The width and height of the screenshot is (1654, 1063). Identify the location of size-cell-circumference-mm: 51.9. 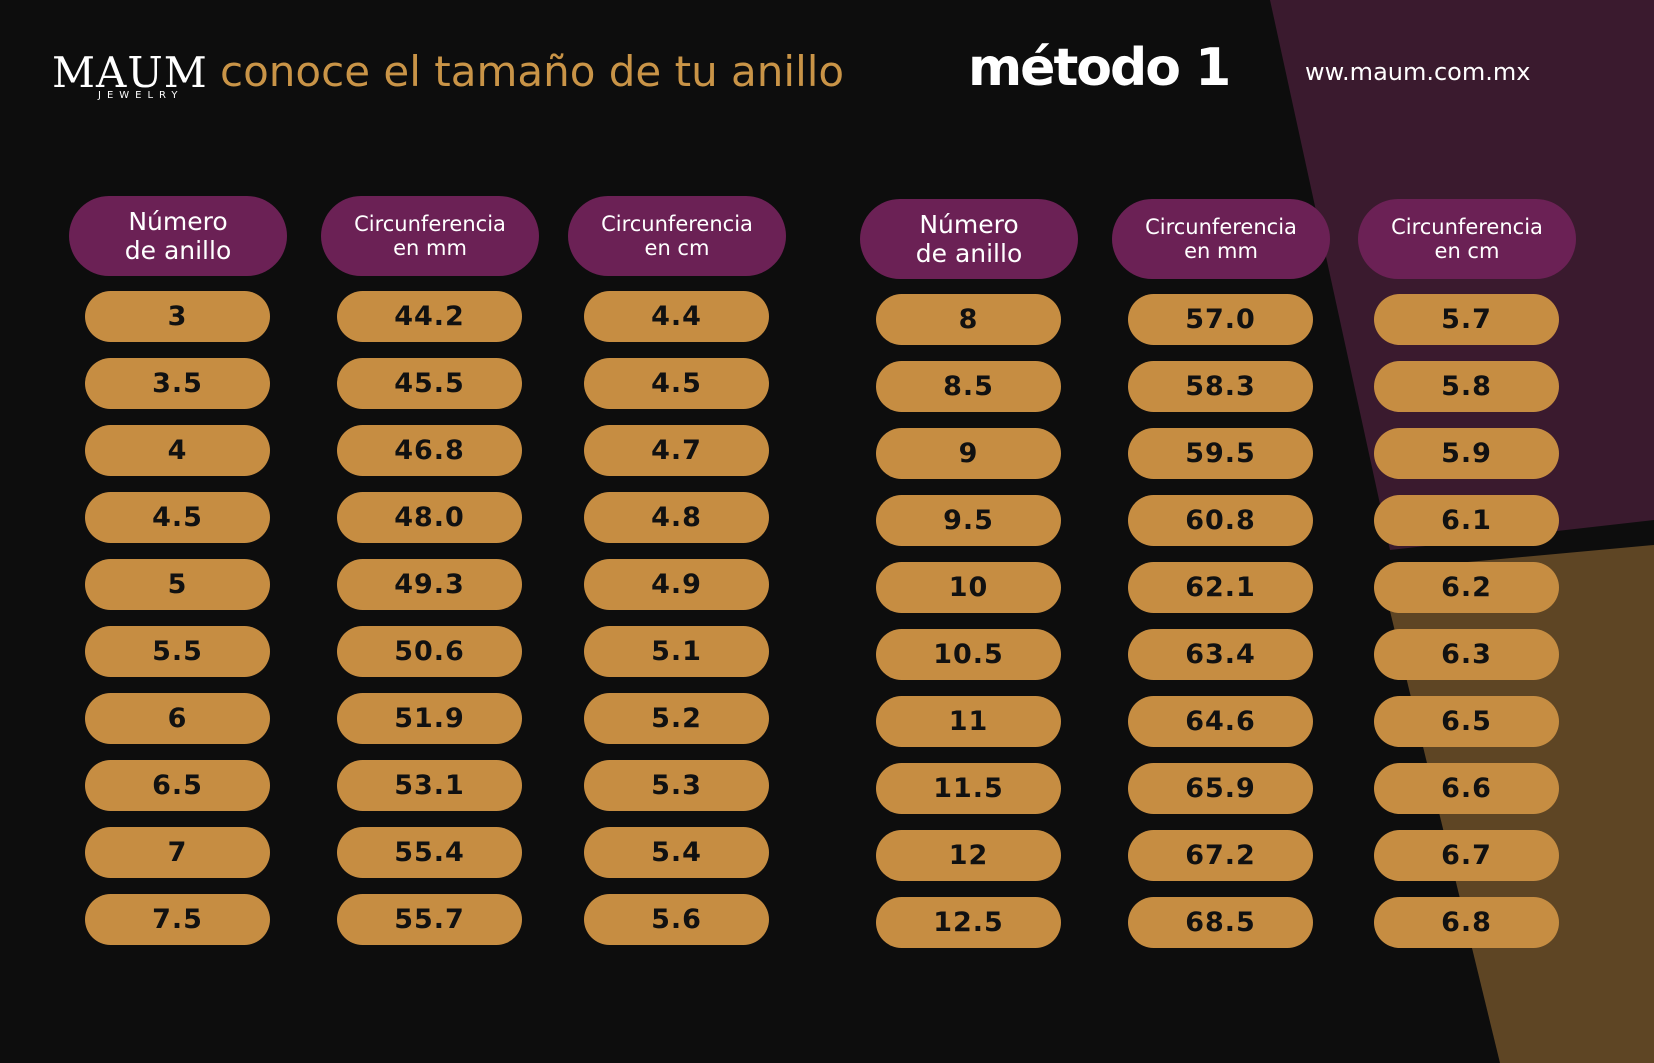
(429, 718).